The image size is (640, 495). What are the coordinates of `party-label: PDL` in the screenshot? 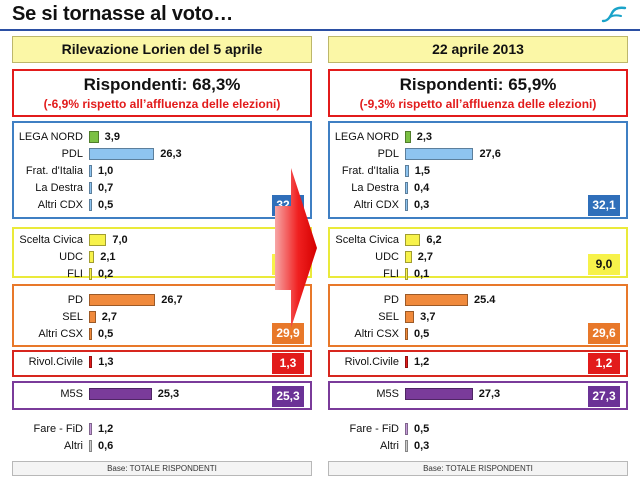 It's located at (72, 154).